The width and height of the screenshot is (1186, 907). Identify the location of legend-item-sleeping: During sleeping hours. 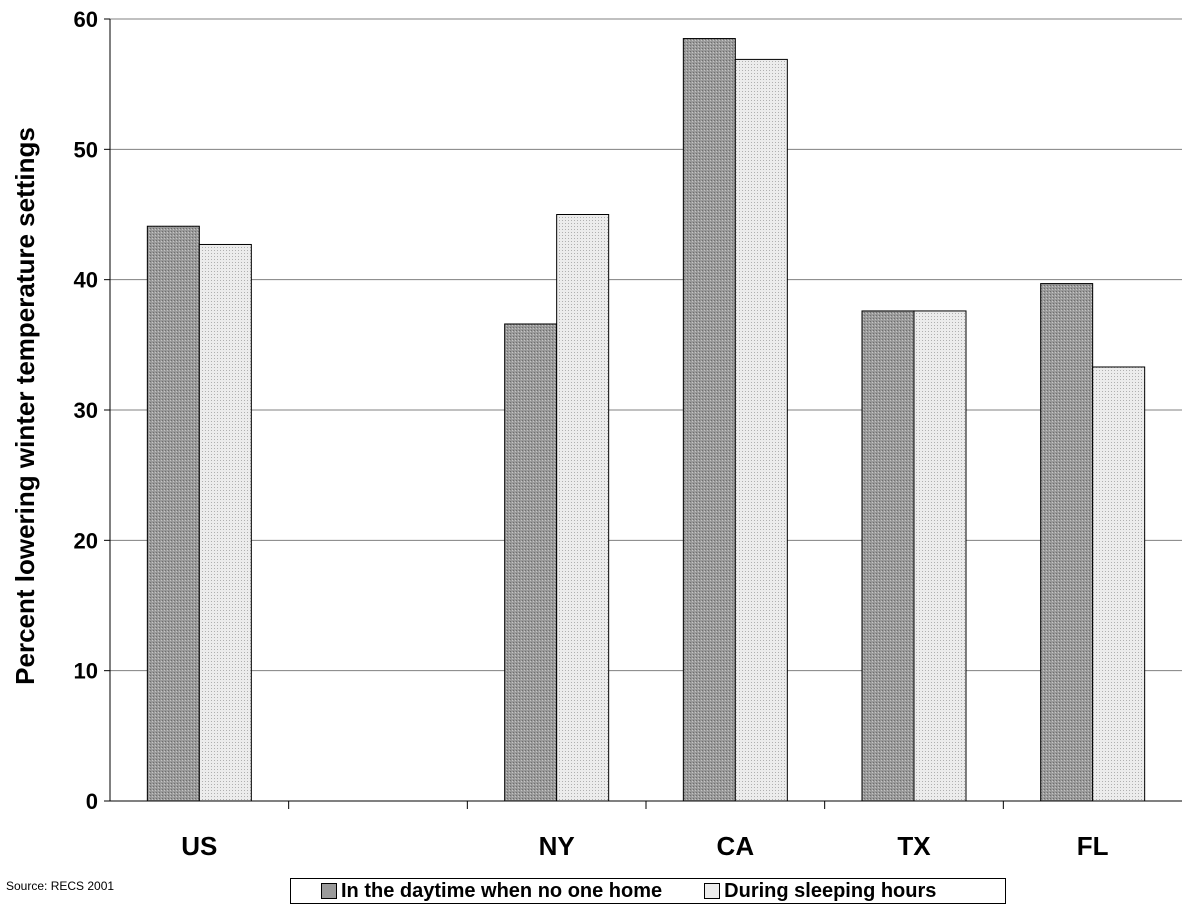
(820, 891).